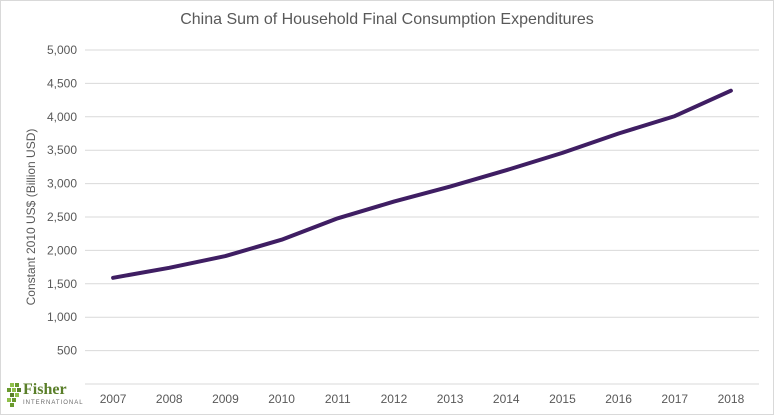 The height and width of the screenshot is (415, 774). I want to click on fisher-logo: Fisher INTERNATIONAL, so click(47, 396).